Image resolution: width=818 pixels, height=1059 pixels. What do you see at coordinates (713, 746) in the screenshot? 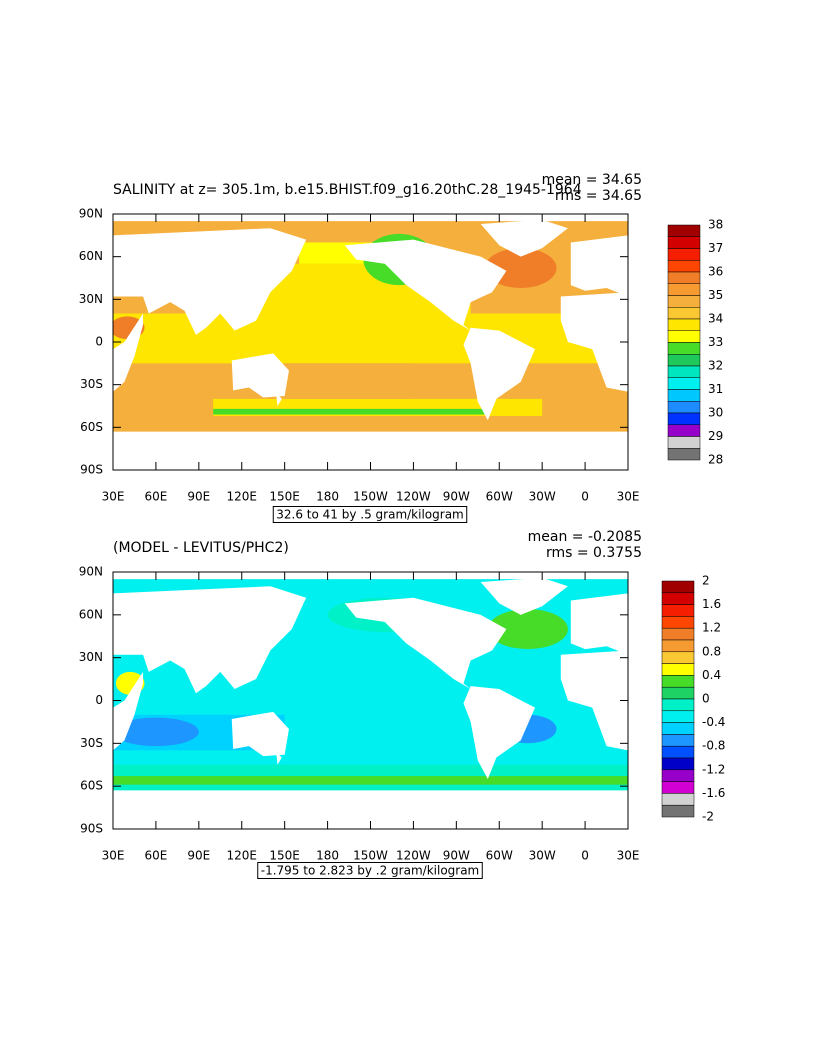
I see `colorbar-label: -0.8` at bounding box center [713, 746].